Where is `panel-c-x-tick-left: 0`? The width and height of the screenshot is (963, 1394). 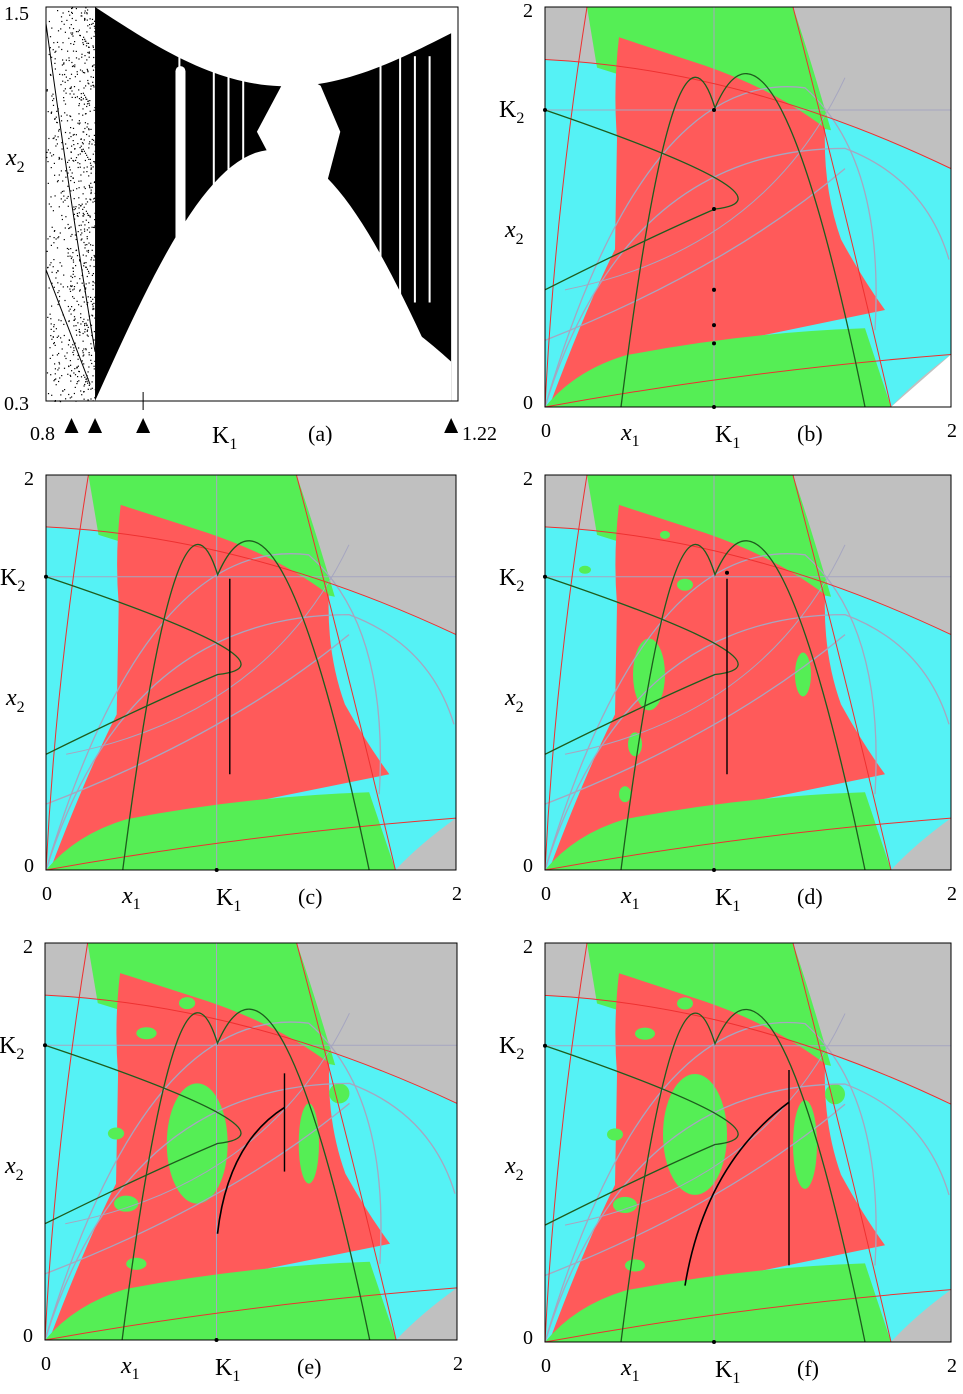
panel-c-x-tick-left: 0 is located at coordinates (47, 894).